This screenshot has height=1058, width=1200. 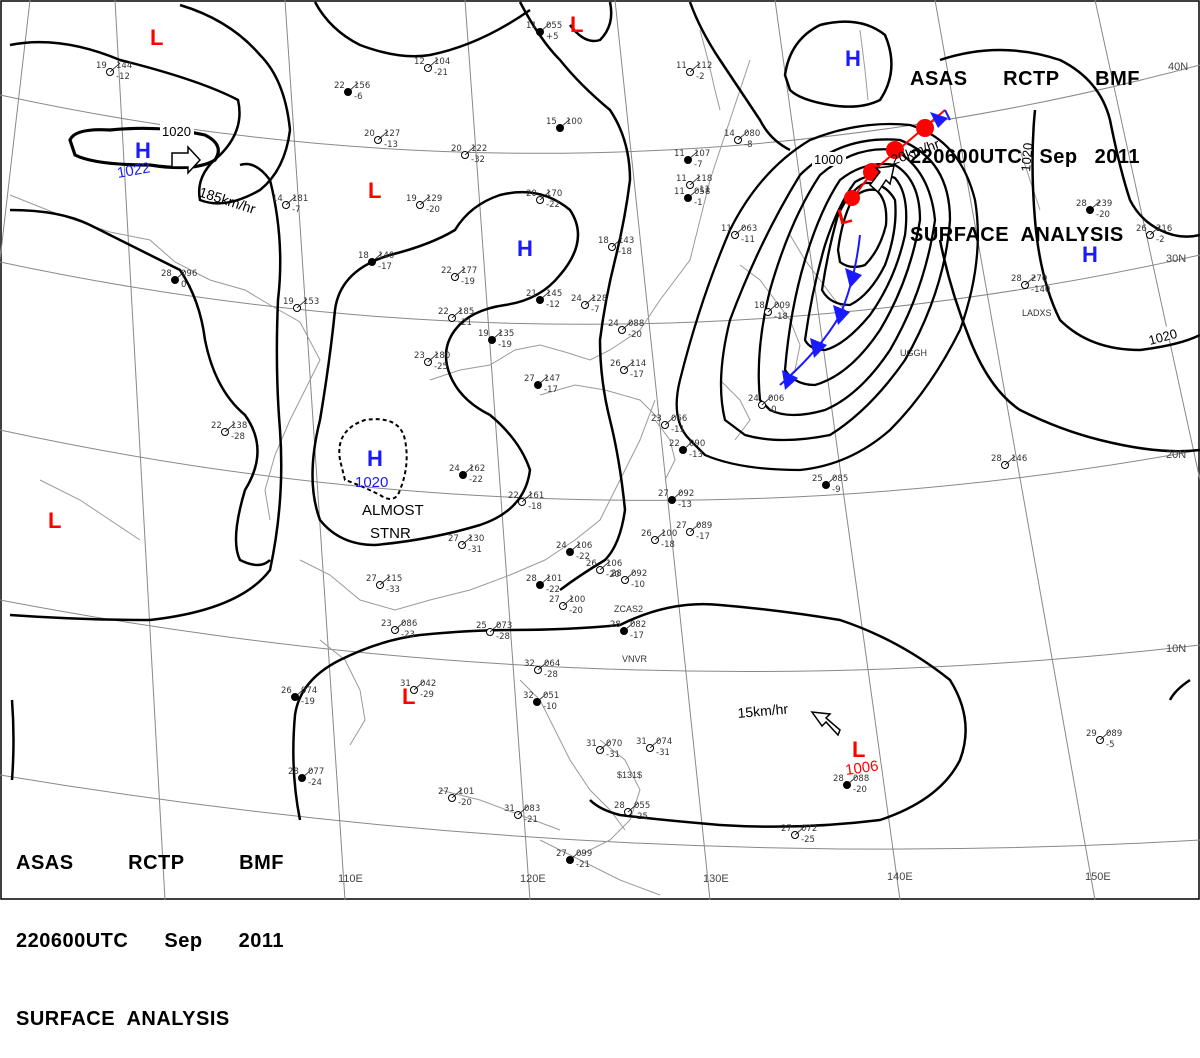 I want to click on station-tendency: -9, so click(x=836, y=490).